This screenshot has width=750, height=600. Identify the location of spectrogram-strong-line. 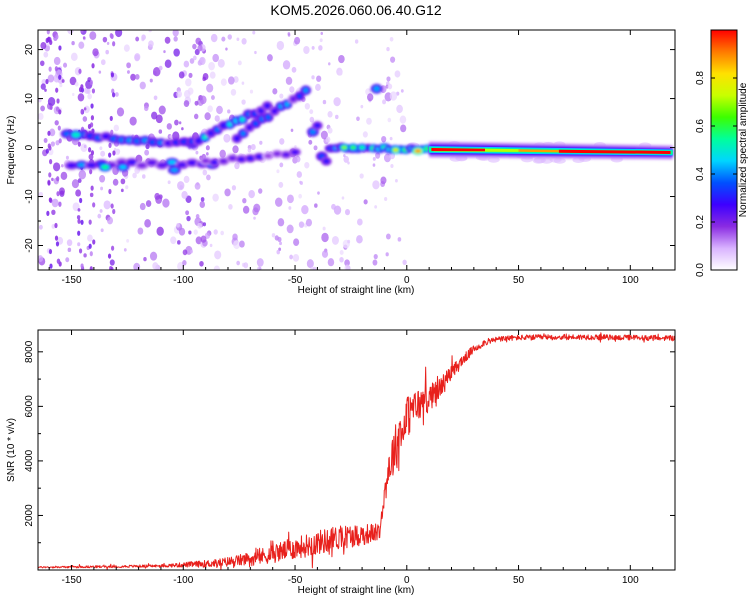
(551, 150).